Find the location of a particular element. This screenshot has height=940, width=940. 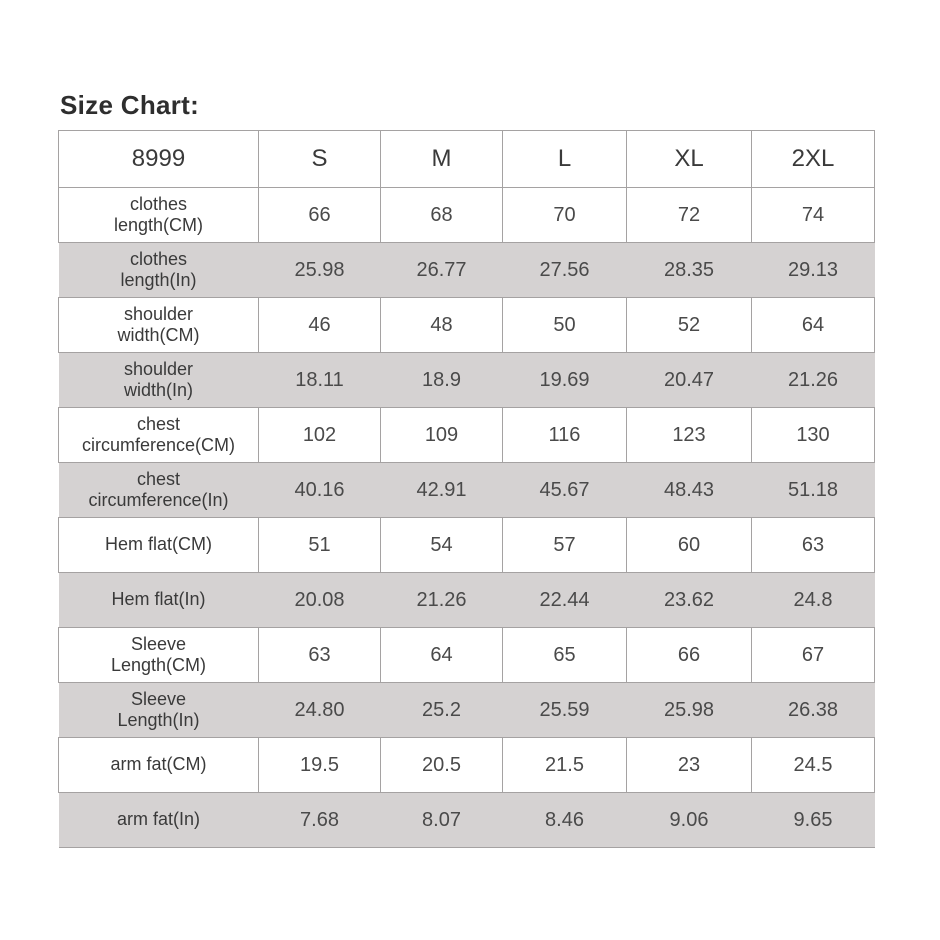

value-cell: 48 is located at coordinates (441, 325).